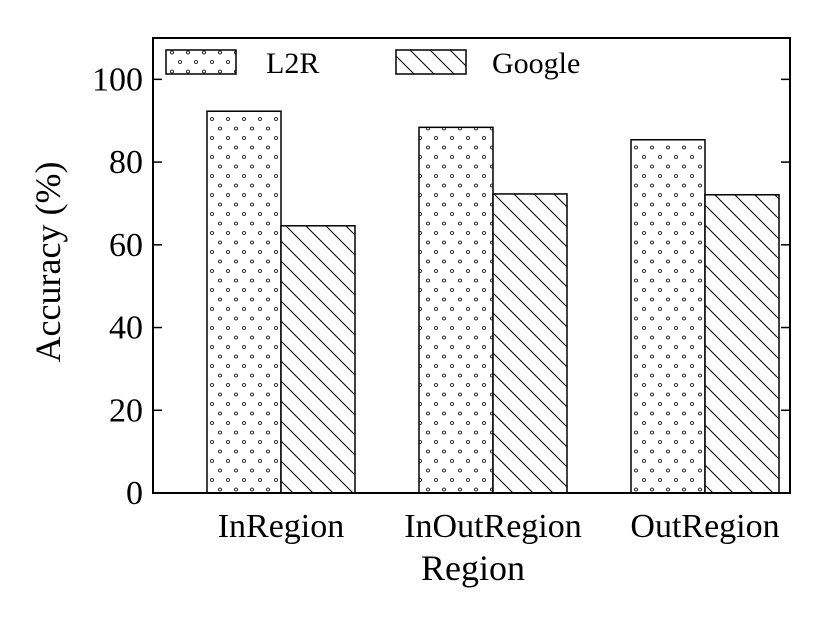 The image size is (830, 623). Describe the element at coordinates (456, 310) in the screenshot. I see `bar-l2r-inoutregion` at that location.